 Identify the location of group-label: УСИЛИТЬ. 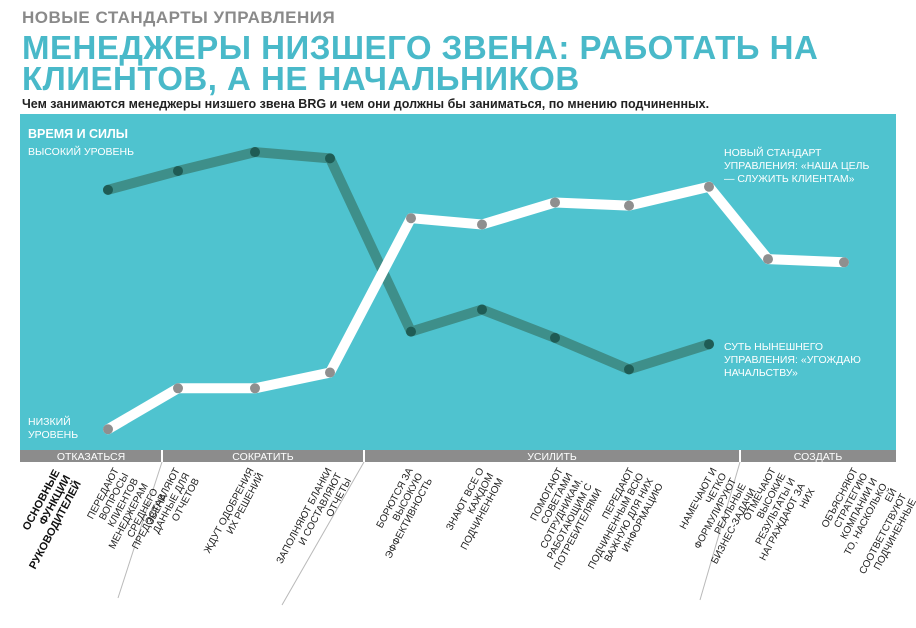
(552, 457).